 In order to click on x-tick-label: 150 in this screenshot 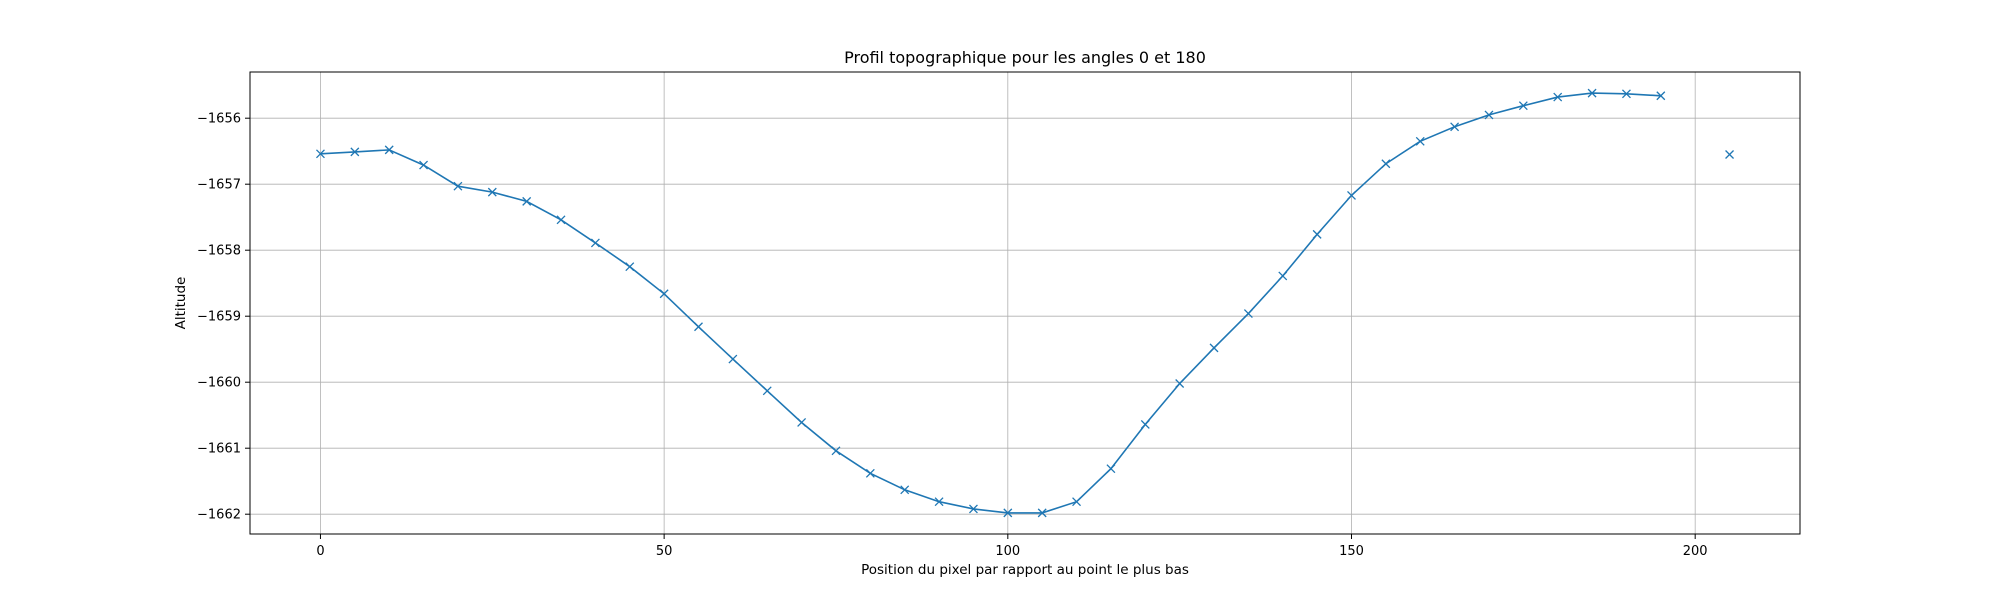, I will do `click(1351, 551)`.